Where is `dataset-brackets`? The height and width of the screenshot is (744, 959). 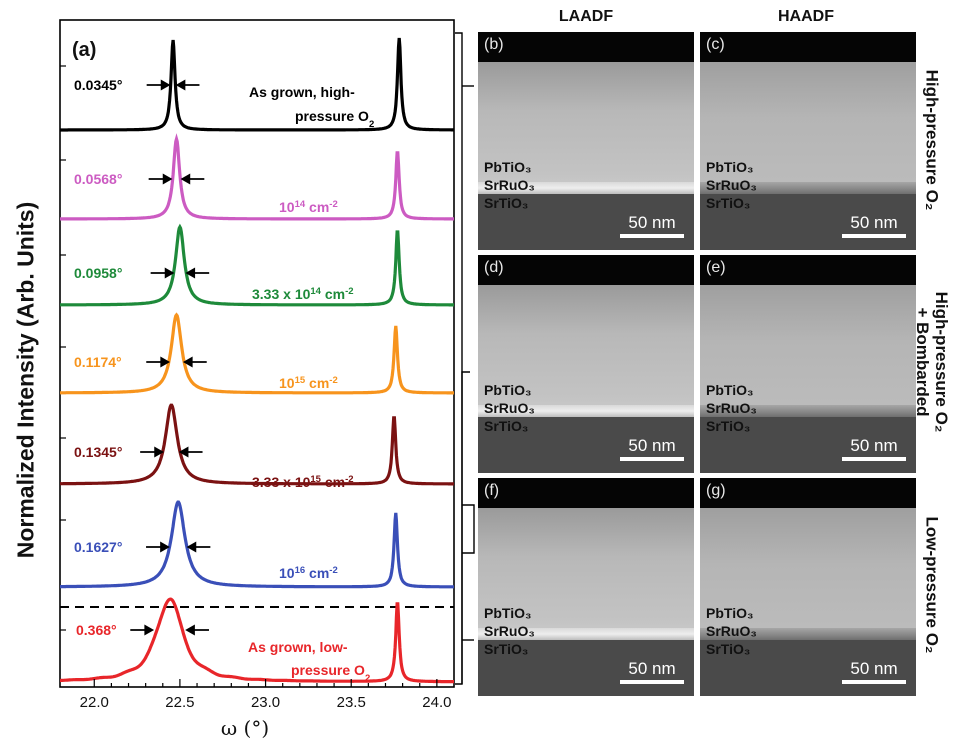
dataset-brackets is located at coordinates (465, 358).